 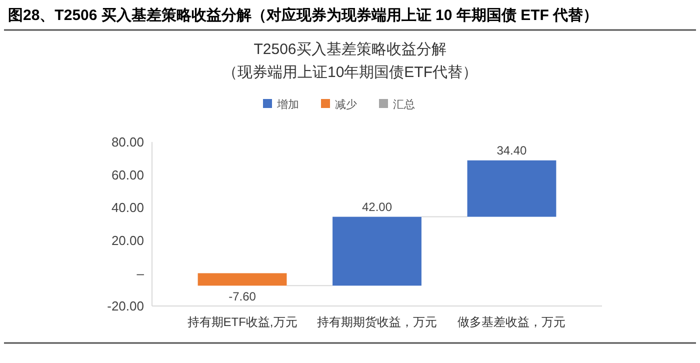 I want to click on y-tick-label: 40.00, so click(x=127, y=208).